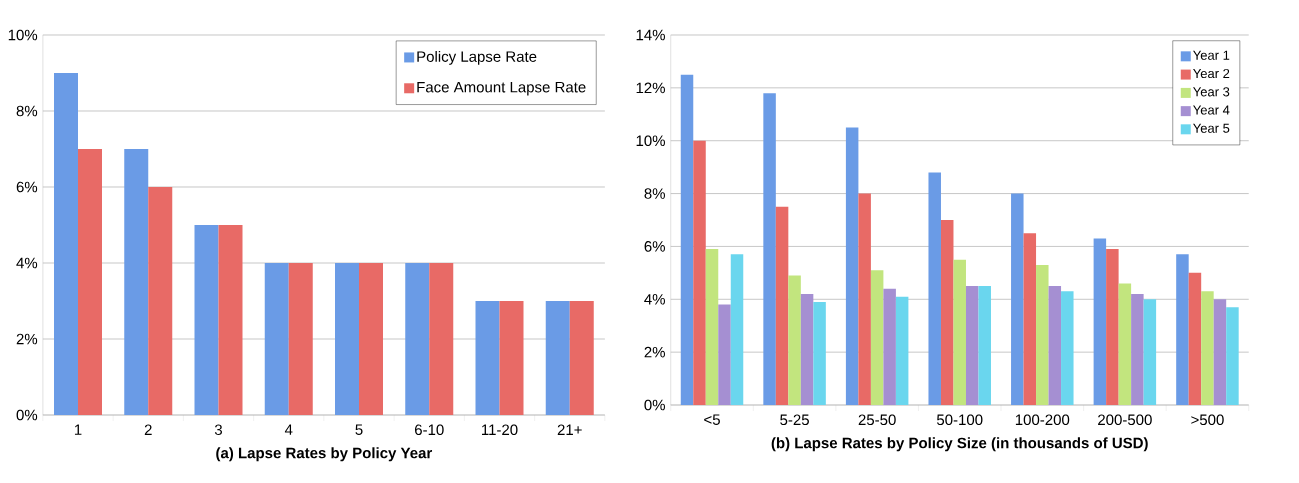 This screenshot has height=483, width=1299. Describe the element at coordinates (1211, 73) in the screenshot. I see `legend-label: Year 2` at that location.